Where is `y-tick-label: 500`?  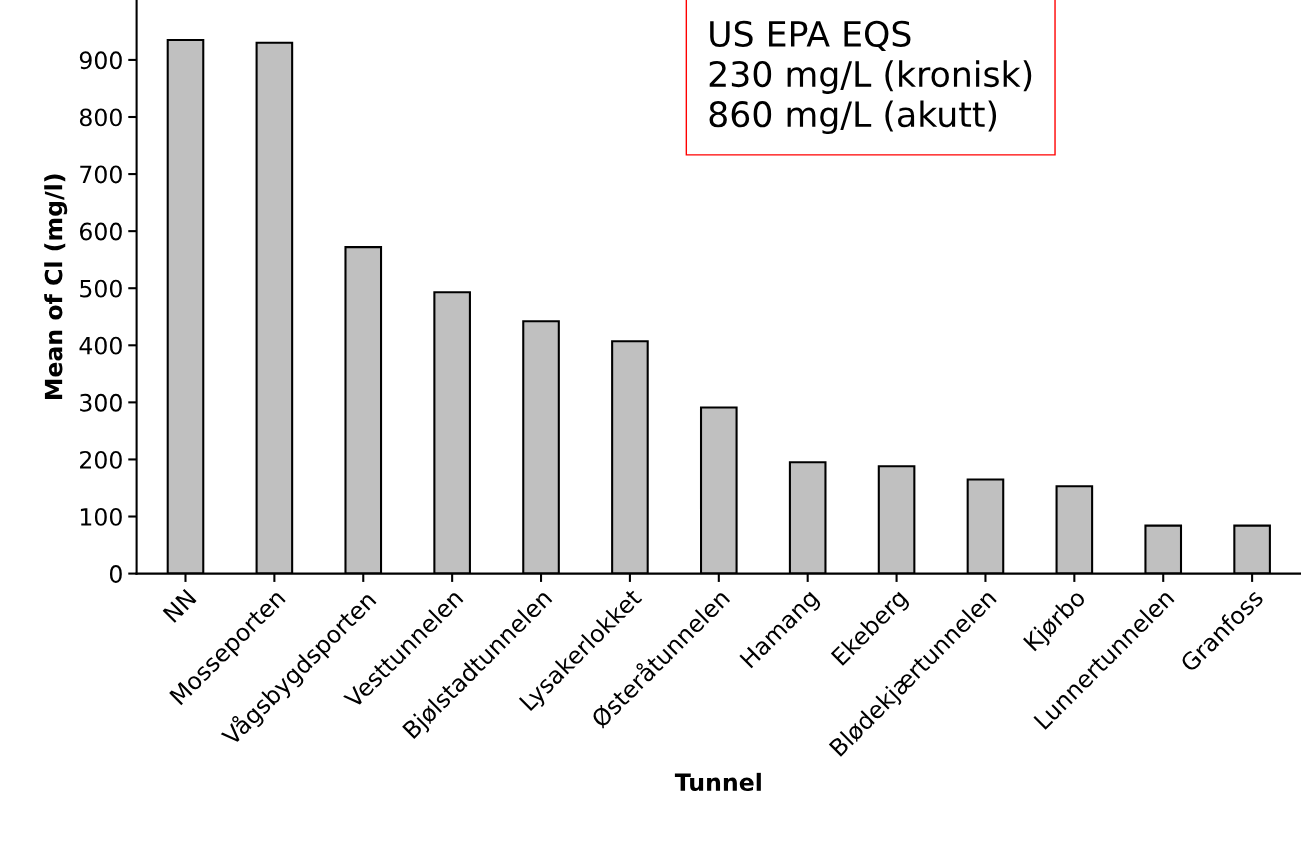 y-tick-label: 500 is located at coordinates (101, 288).